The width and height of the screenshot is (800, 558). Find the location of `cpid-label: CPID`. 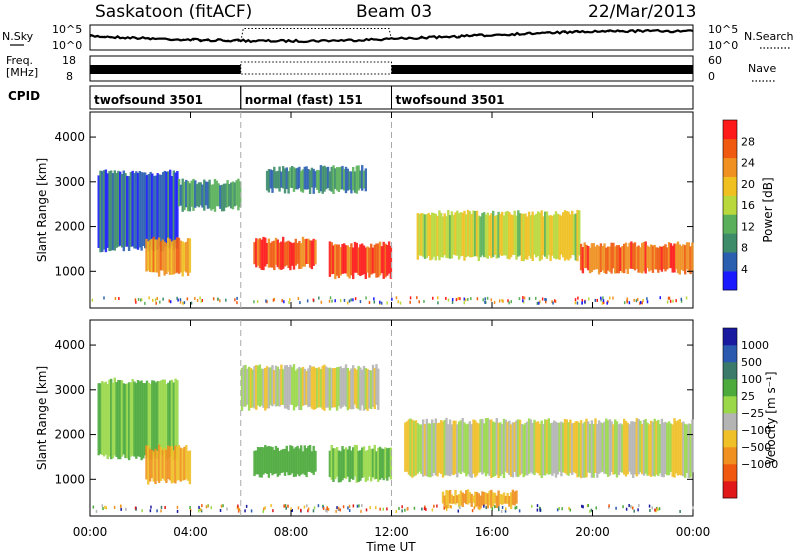

cpid-label: CPID is located at coordinates (24, 96).